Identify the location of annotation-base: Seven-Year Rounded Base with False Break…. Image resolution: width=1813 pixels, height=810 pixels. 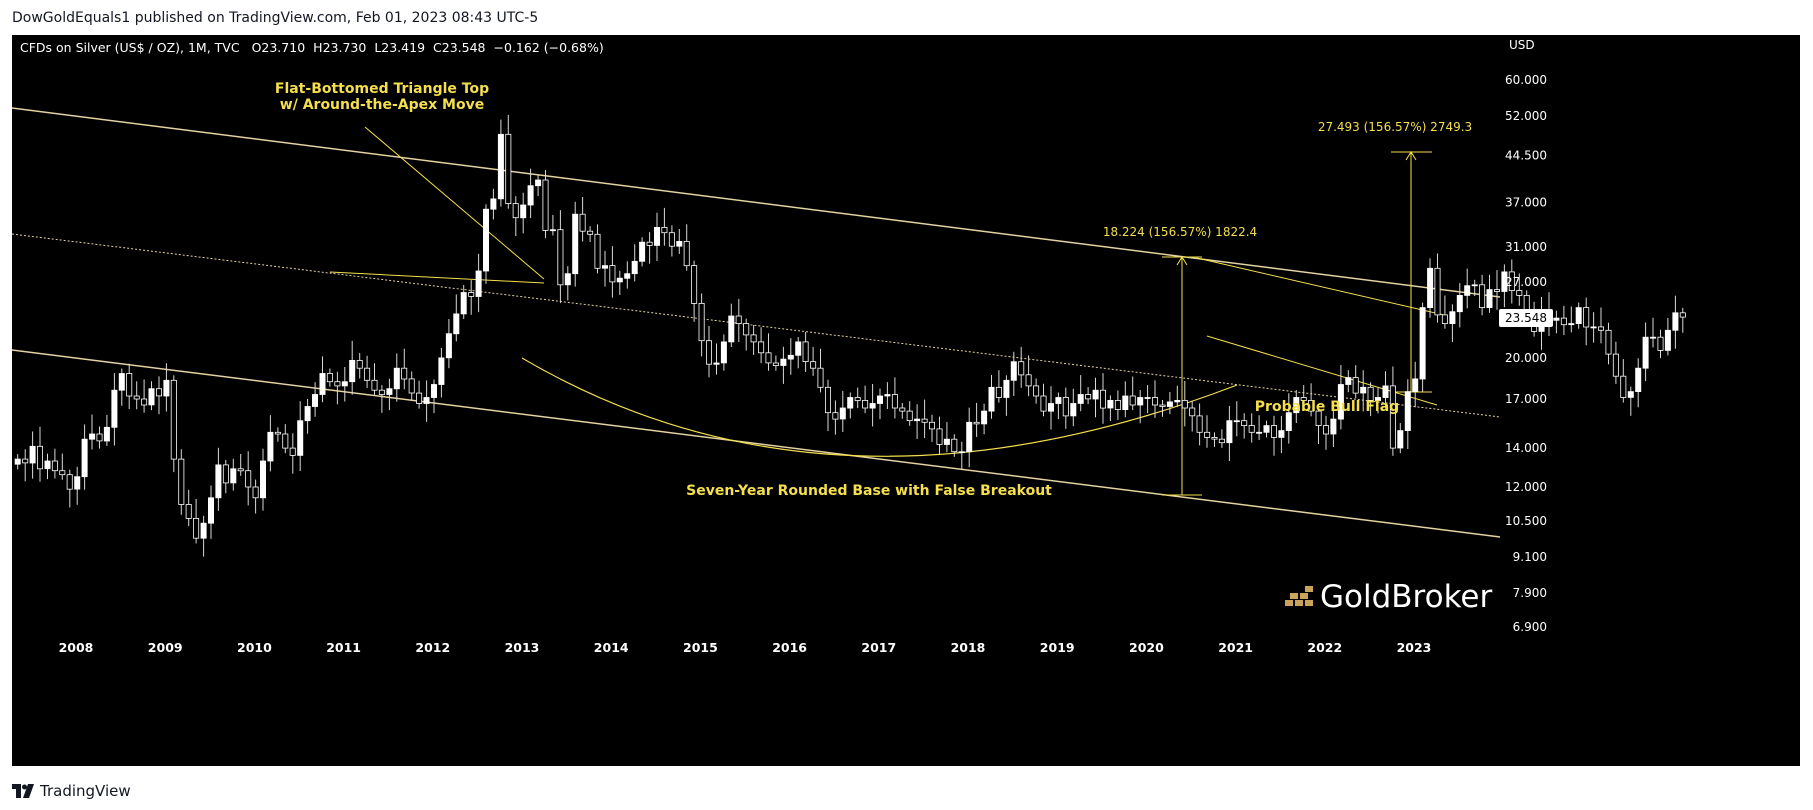
(869, 491).